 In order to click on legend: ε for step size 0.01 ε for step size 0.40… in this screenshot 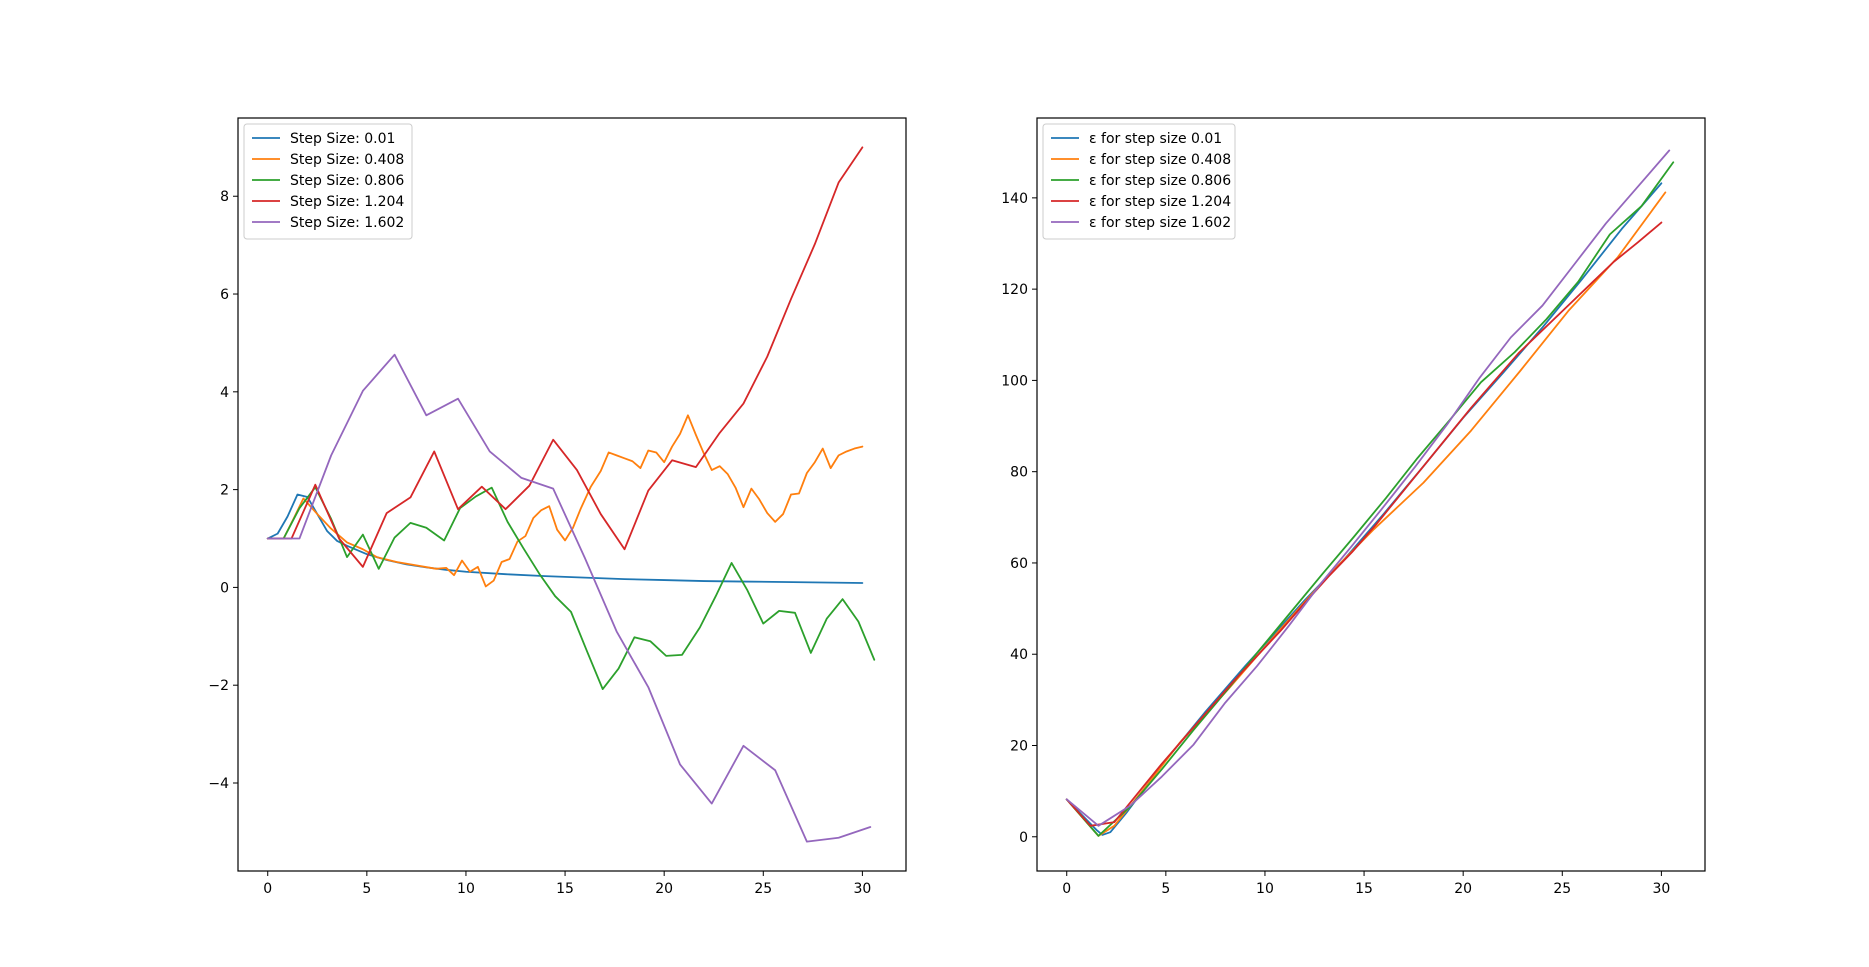, I will do `click(1139, 181)`.